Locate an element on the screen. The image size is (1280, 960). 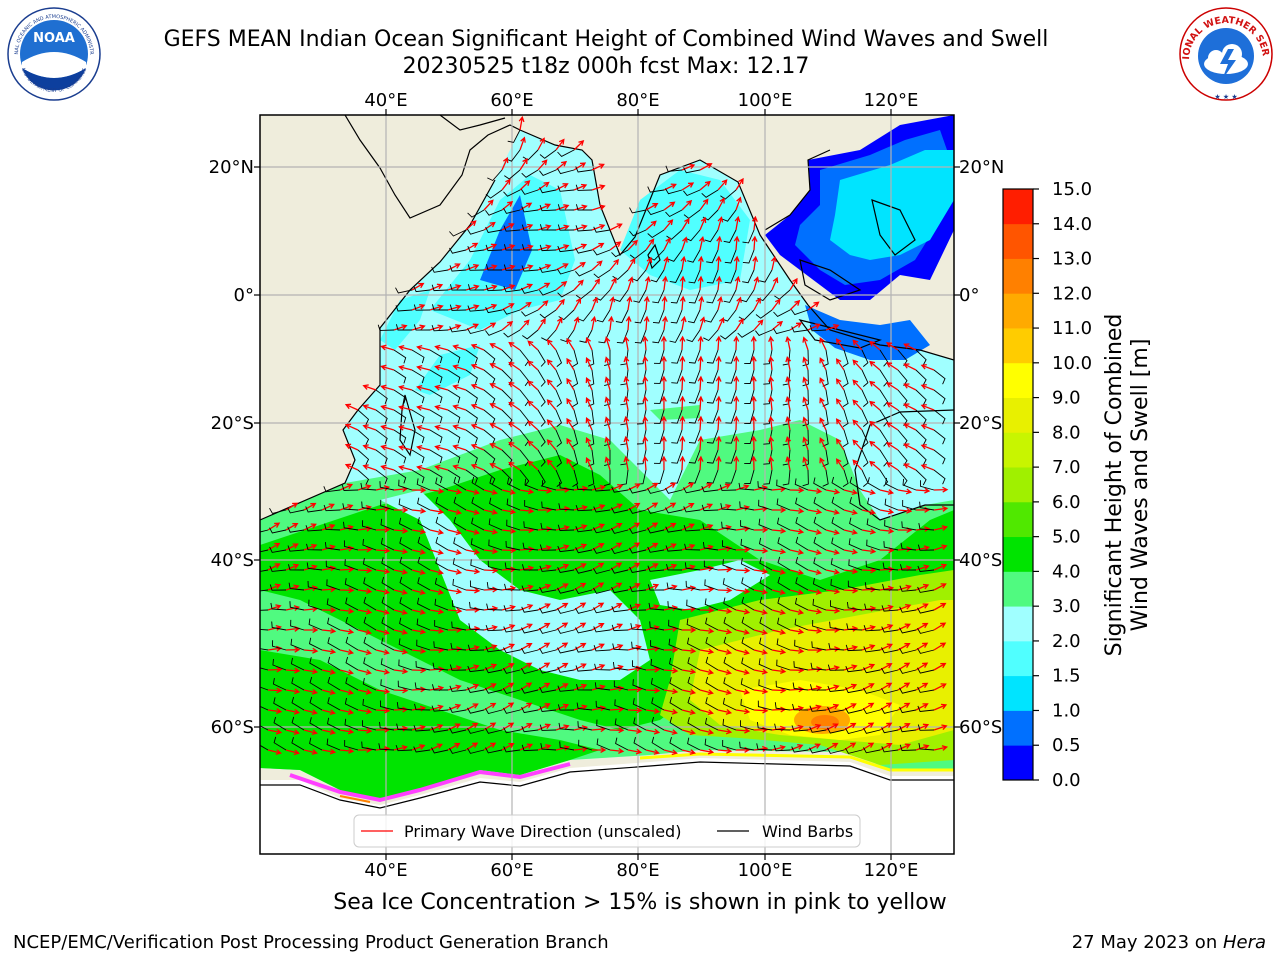
lon-label-bottom: 60°E is located at coordinates (511, 870).